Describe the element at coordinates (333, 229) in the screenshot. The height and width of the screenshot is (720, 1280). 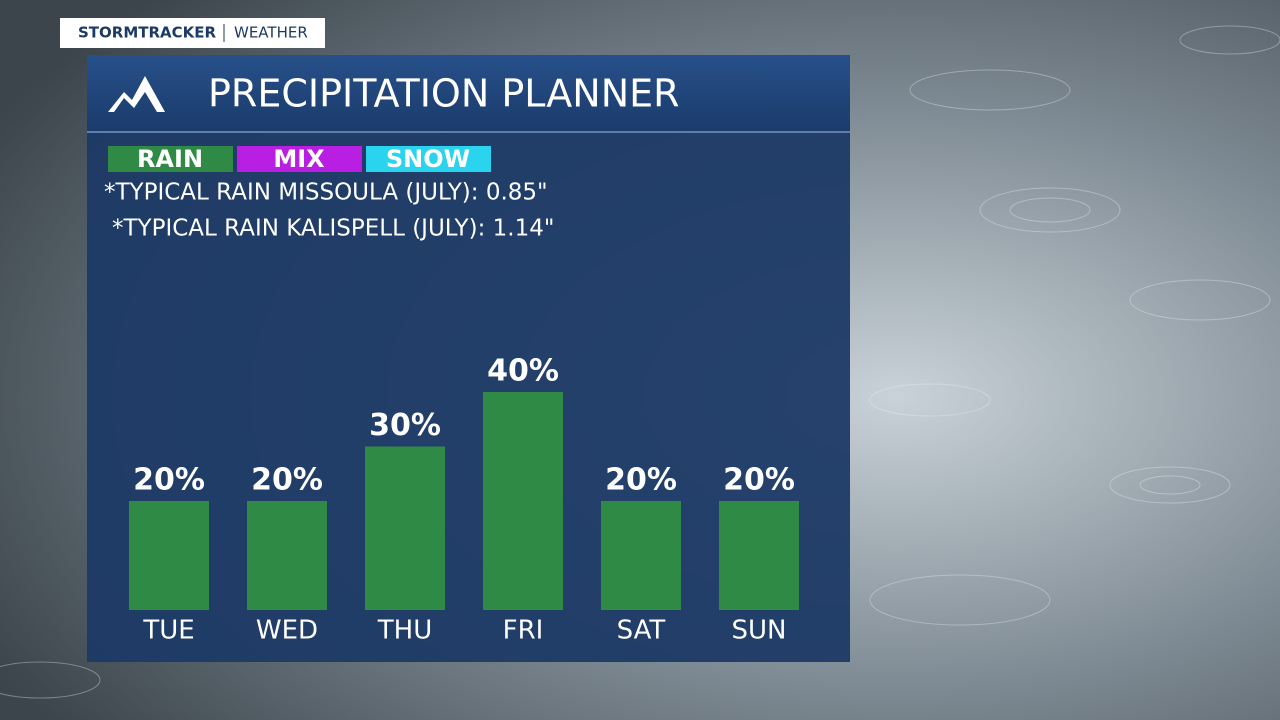
I see `note: *TYPICAL RAIN KALISPELL (JULY): 1.14"` at that location.